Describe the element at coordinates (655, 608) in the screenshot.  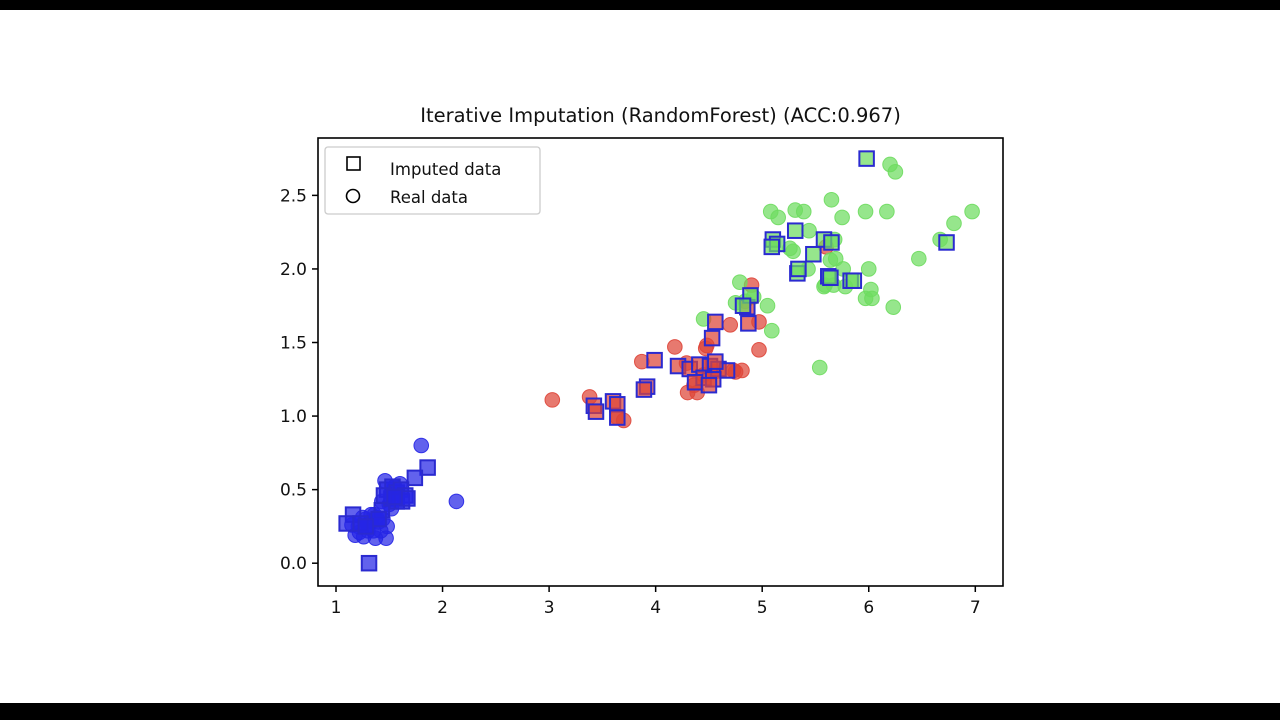
I see `x-tick-label: 4` at that location.